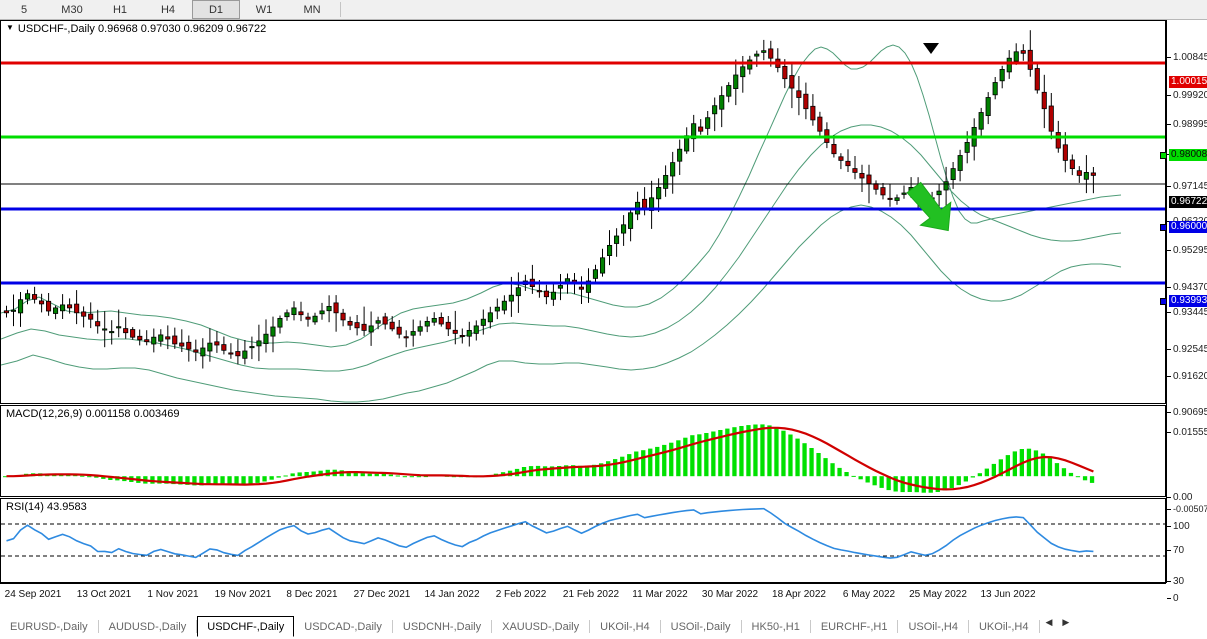 This screenshot has height=639, width=1207. What do you see at coordinates (1188, 202) in the screenshot?
I see `price-badge-current: 0.96722` at bounding box center [1188, 202].